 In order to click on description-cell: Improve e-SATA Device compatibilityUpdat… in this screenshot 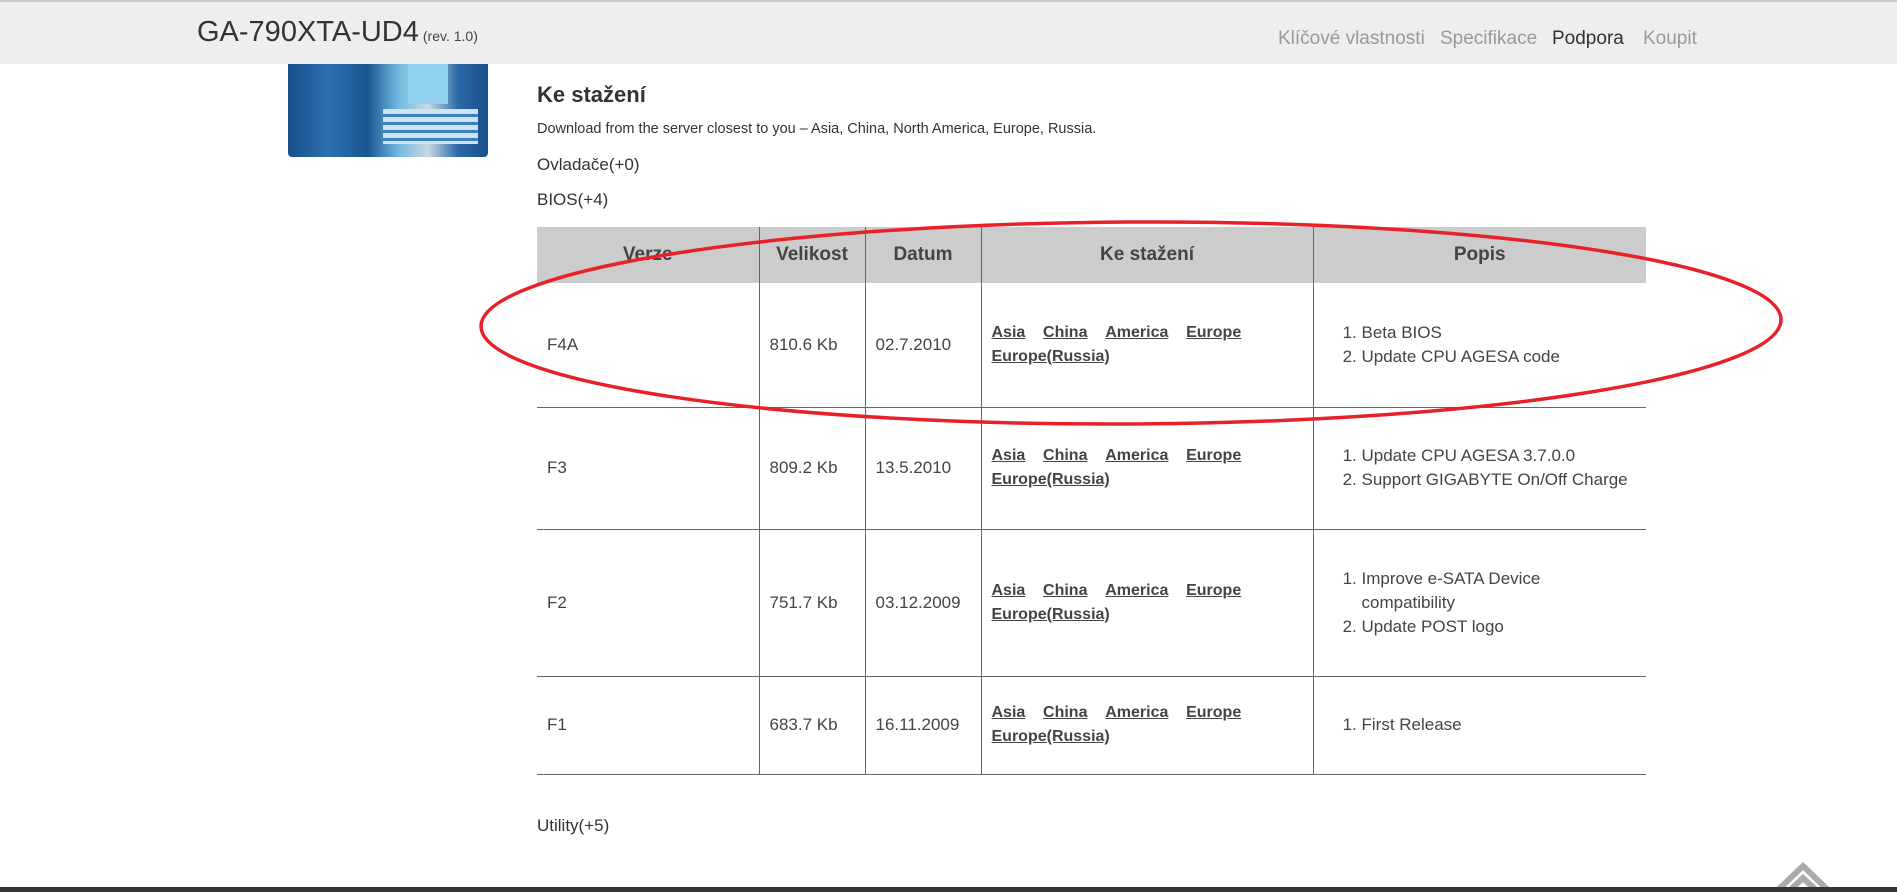, I will do `click(1479, 603)`.